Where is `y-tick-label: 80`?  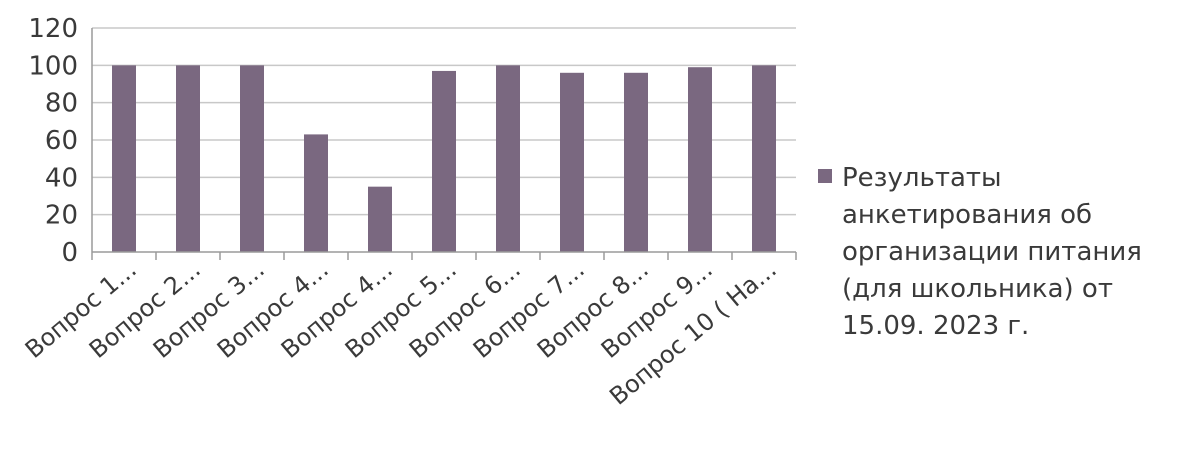
y-tick-label: 80 is located at coordinates (61, 104).